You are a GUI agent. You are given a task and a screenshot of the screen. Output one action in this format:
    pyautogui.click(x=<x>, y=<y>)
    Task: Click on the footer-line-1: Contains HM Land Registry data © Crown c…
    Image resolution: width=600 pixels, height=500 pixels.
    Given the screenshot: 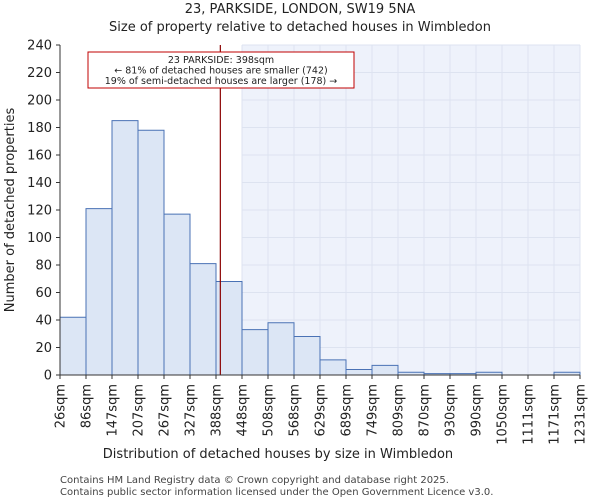 What is the action you would take?
    pyautogui.click(x=254, y=480)
    